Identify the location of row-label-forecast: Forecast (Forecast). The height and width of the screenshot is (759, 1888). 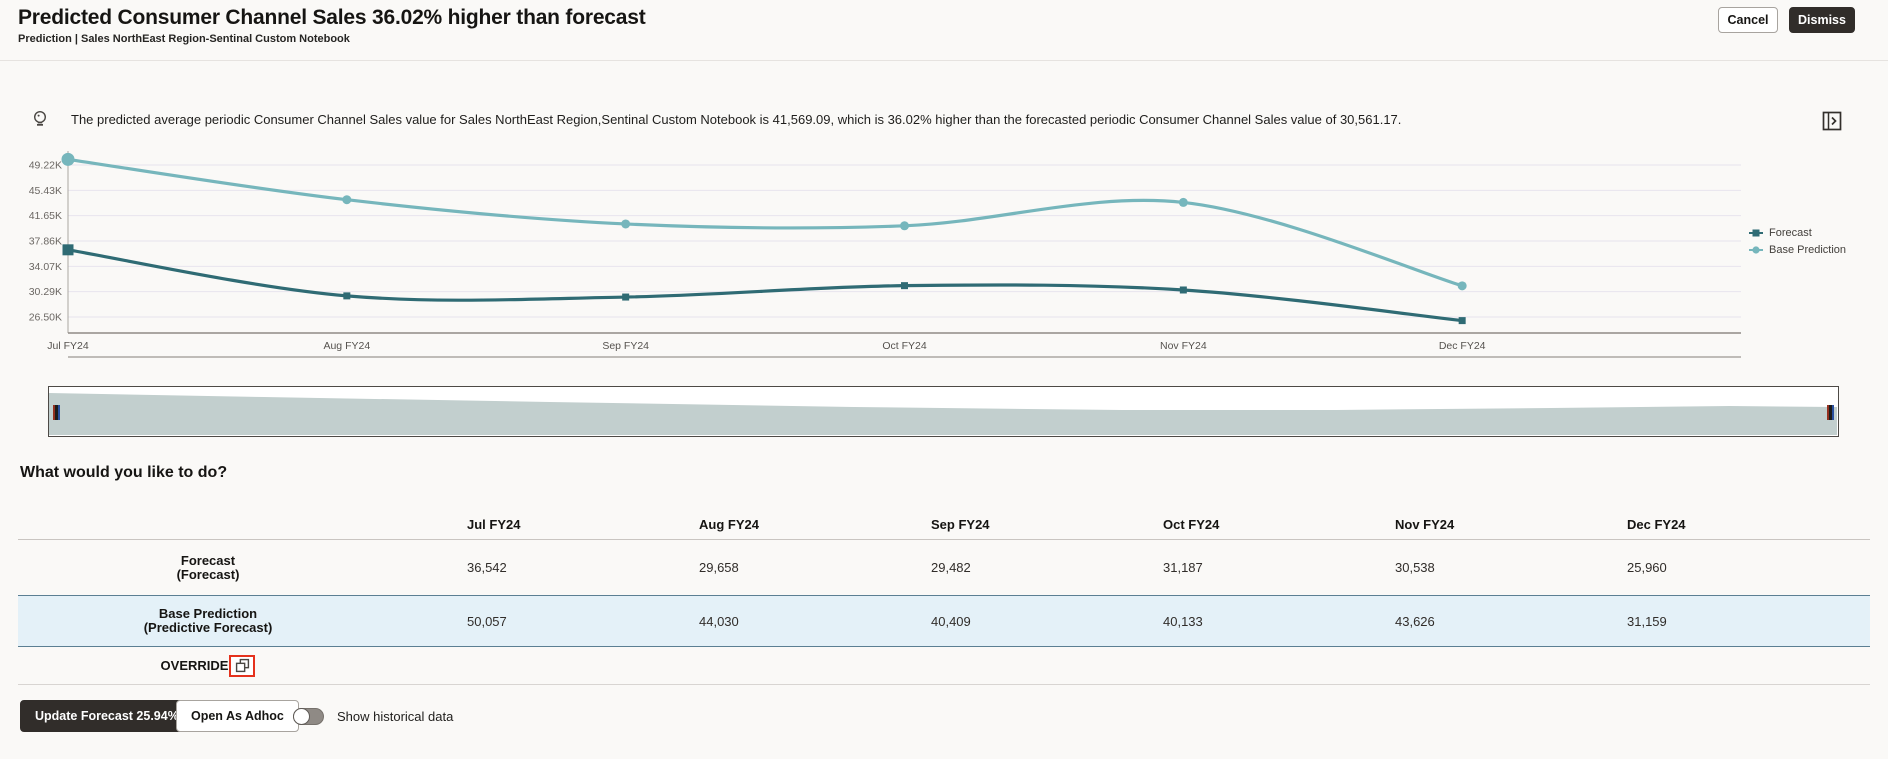
(208, 567).